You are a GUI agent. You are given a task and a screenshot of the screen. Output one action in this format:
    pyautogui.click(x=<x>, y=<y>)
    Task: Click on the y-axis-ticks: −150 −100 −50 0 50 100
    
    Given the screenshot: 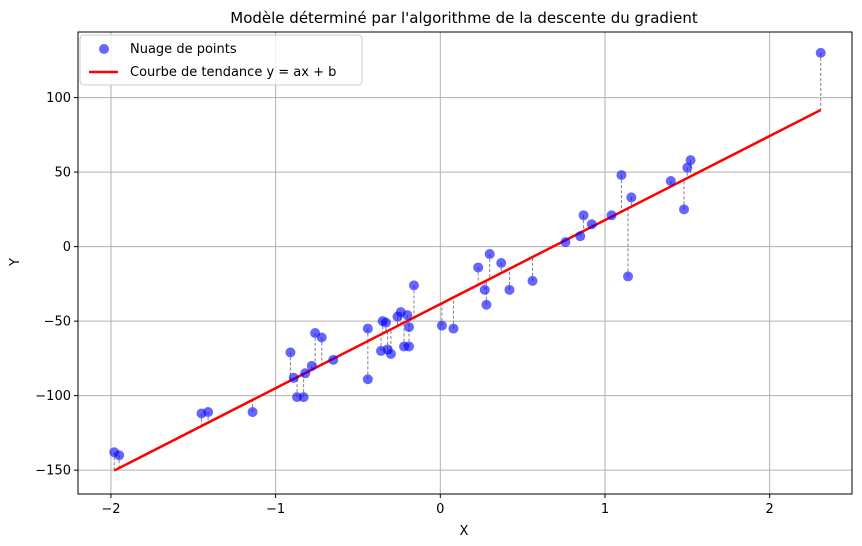 What is the action you would take?
    pyautogui.click(x=56, y=285)
    